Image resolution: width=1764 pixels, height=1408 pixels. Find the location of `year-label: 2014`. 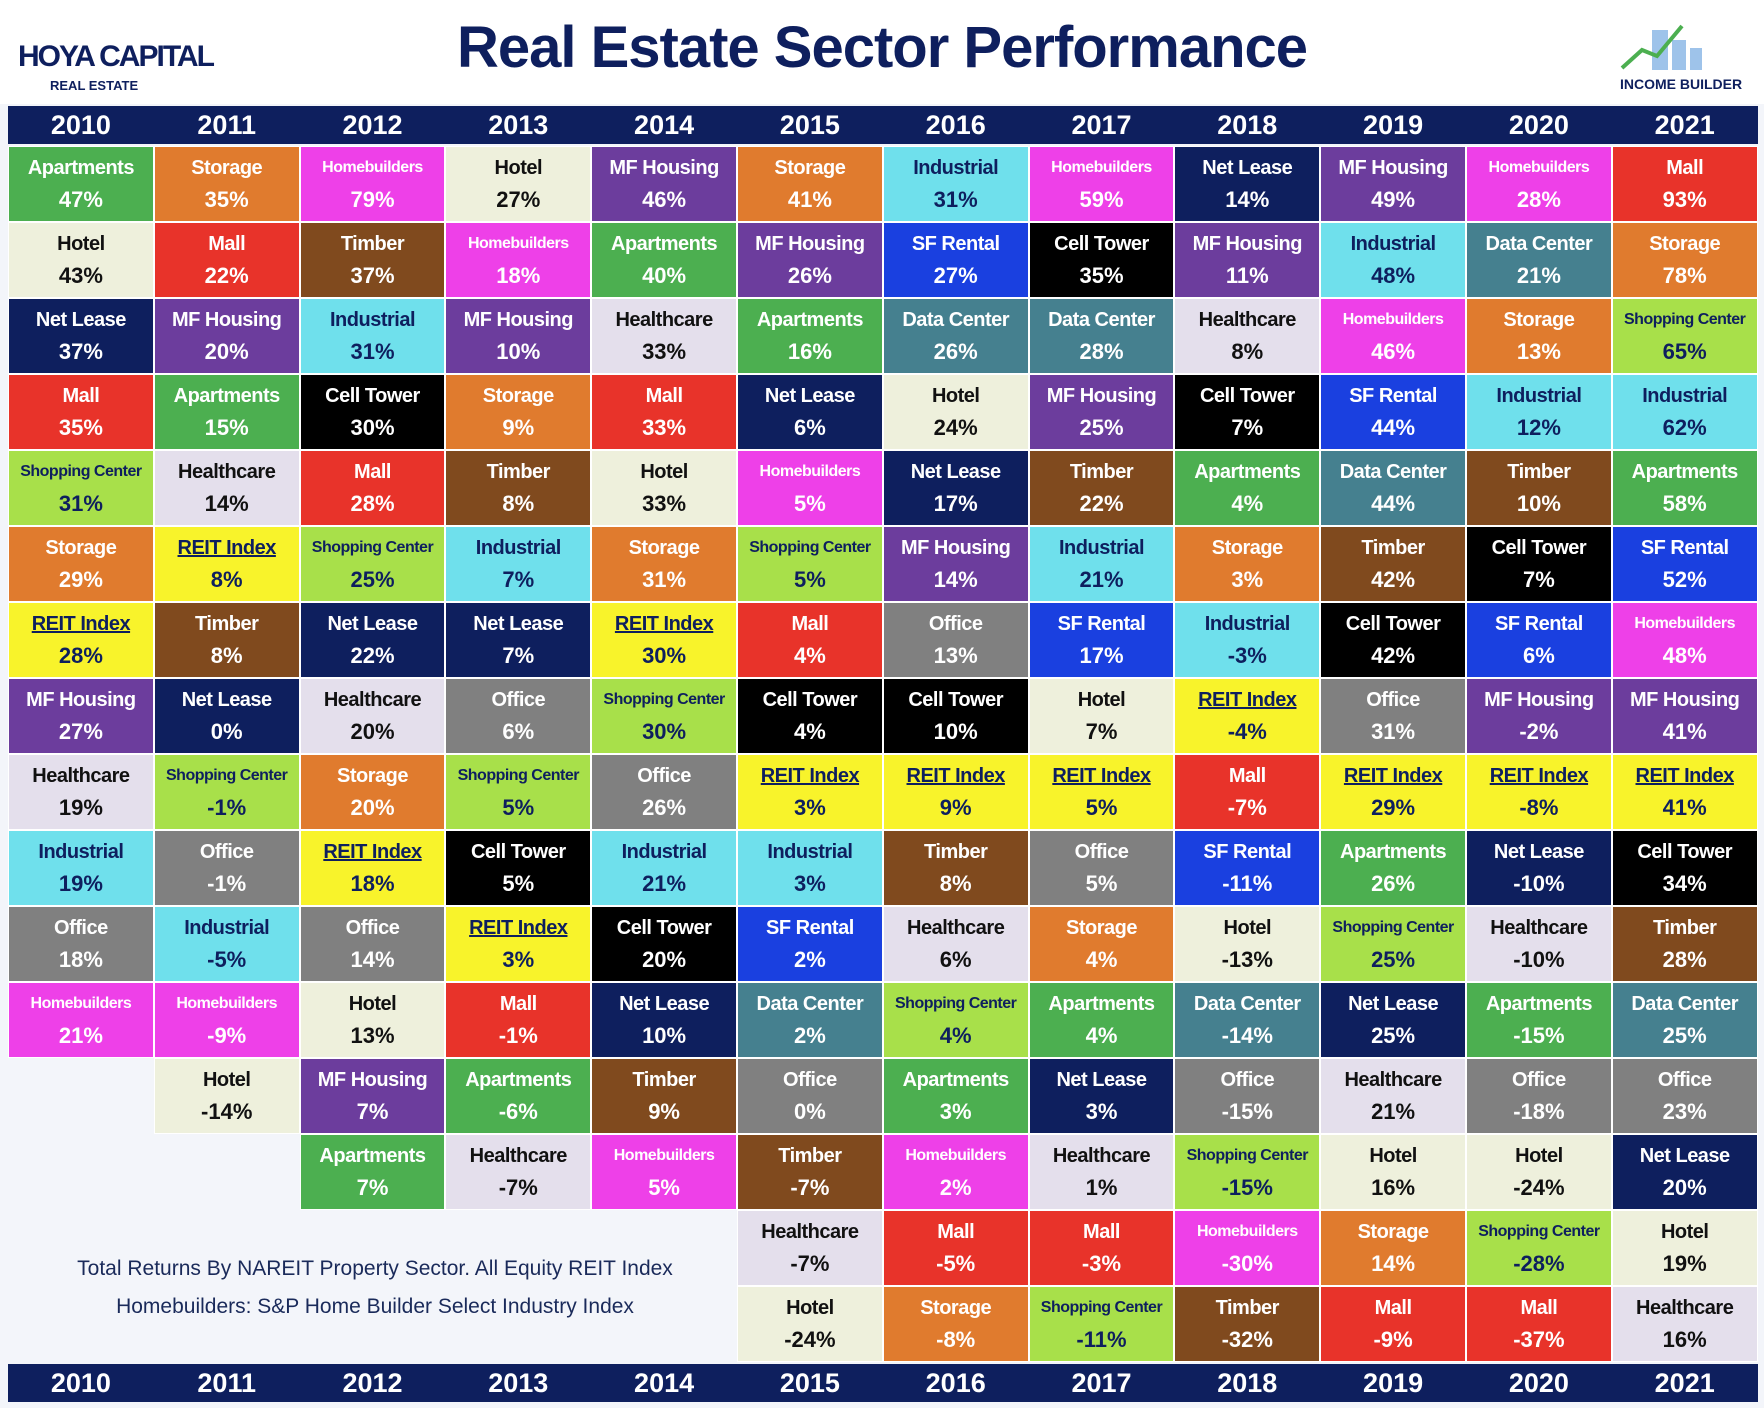

year-label: 2014 is located at coordinates (664, 1383).